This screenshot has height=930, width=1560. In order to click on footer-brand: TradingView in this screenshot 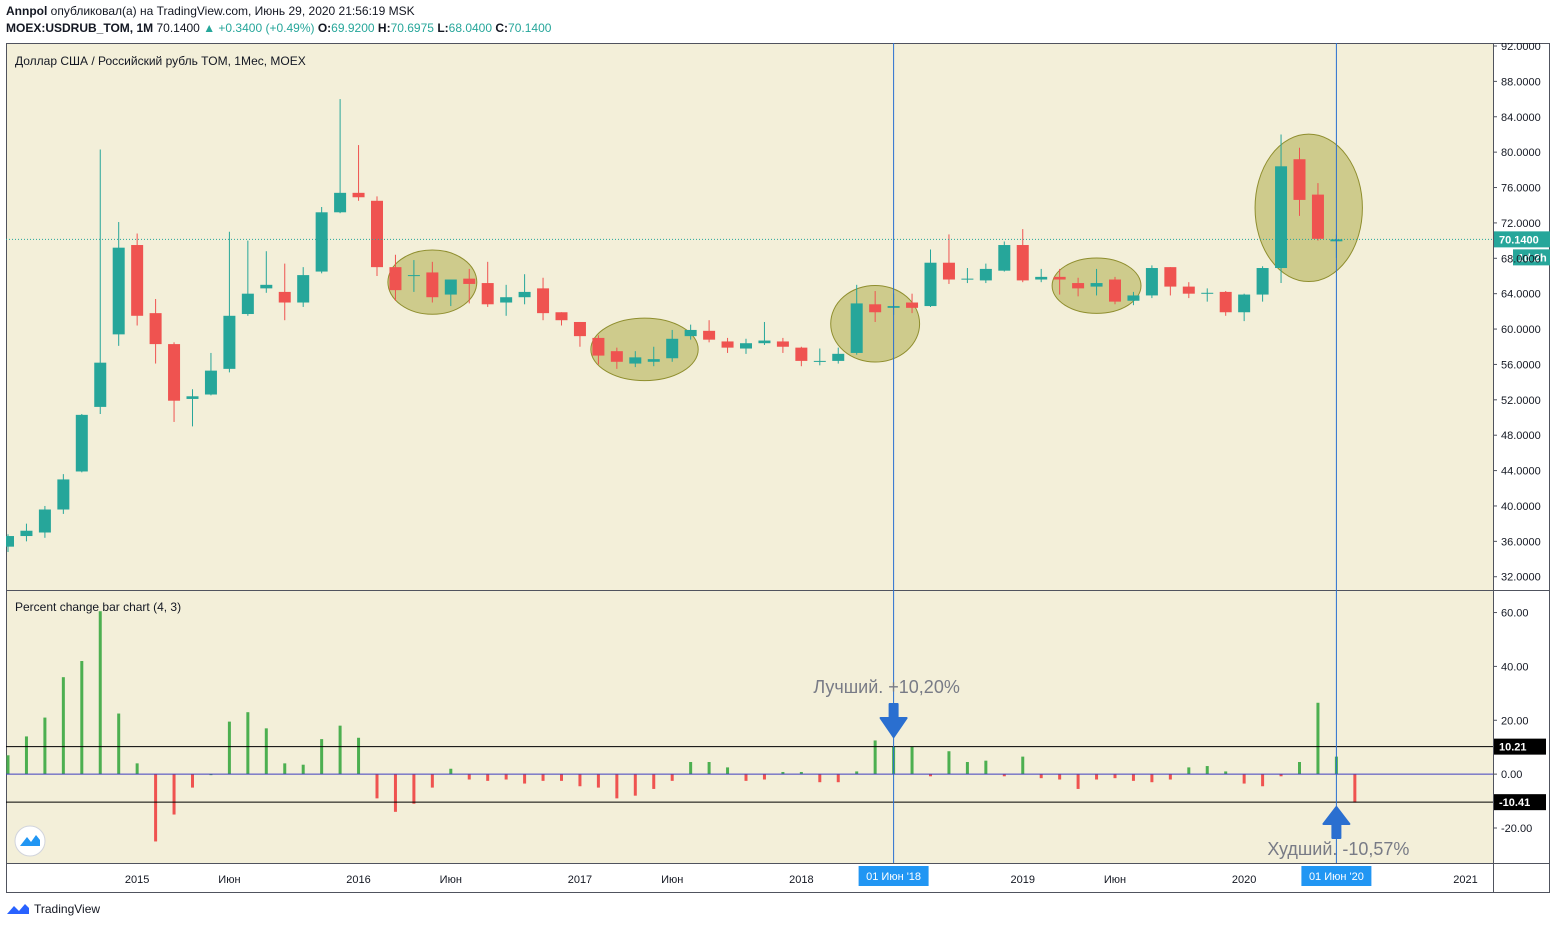, I will do `click(67, 909)`.